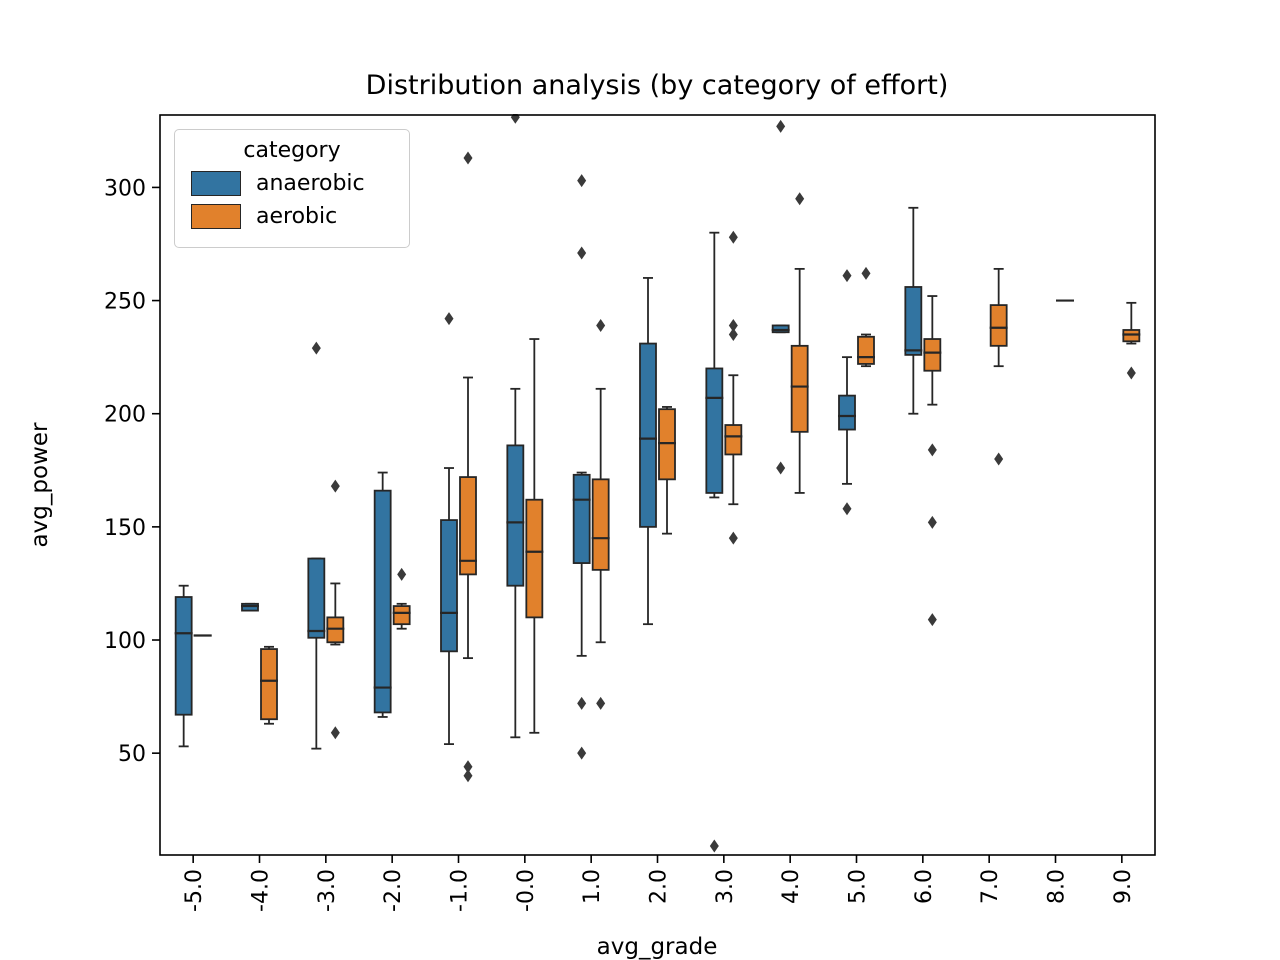  Describe the element at coordinates (40, 485) in the screenshot. I see `y-axis-label: avg_power` at that location.